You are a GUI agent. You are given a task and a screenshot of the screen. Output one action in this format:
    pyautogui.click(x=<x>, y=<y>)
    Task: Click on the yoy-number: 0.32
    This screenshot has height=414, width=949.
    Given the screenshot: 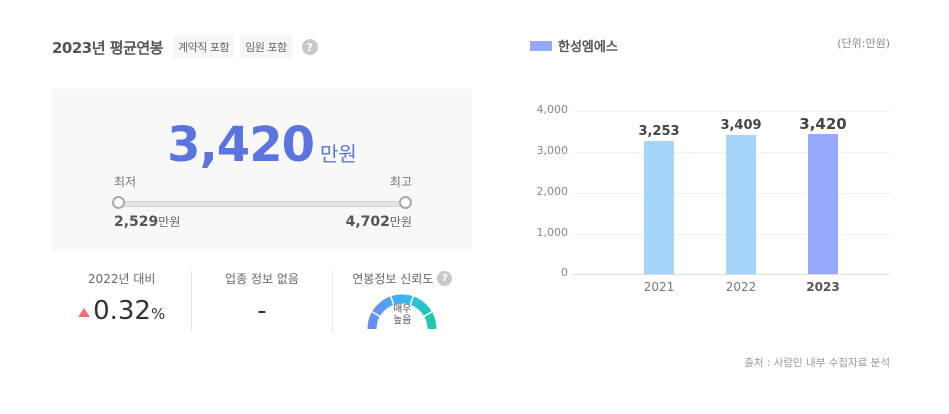 What is the action you would take?
    pyautogui.click(x=122, y=311)
    